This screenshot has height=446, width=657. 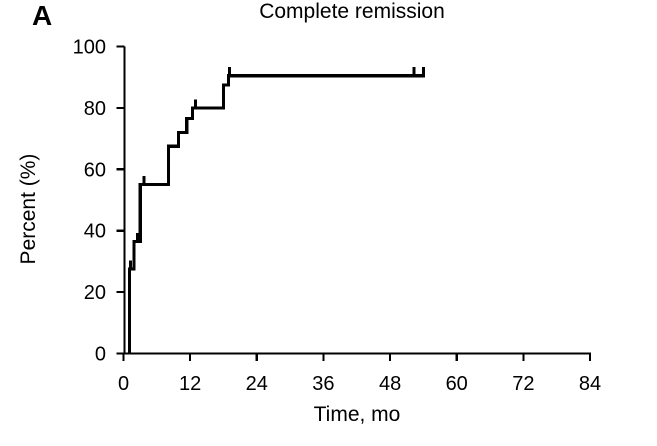 What do you see at coordinates (89, 48) in the screenshot?
I see `y-tick-label: 100` at bounding box center [89, 48].